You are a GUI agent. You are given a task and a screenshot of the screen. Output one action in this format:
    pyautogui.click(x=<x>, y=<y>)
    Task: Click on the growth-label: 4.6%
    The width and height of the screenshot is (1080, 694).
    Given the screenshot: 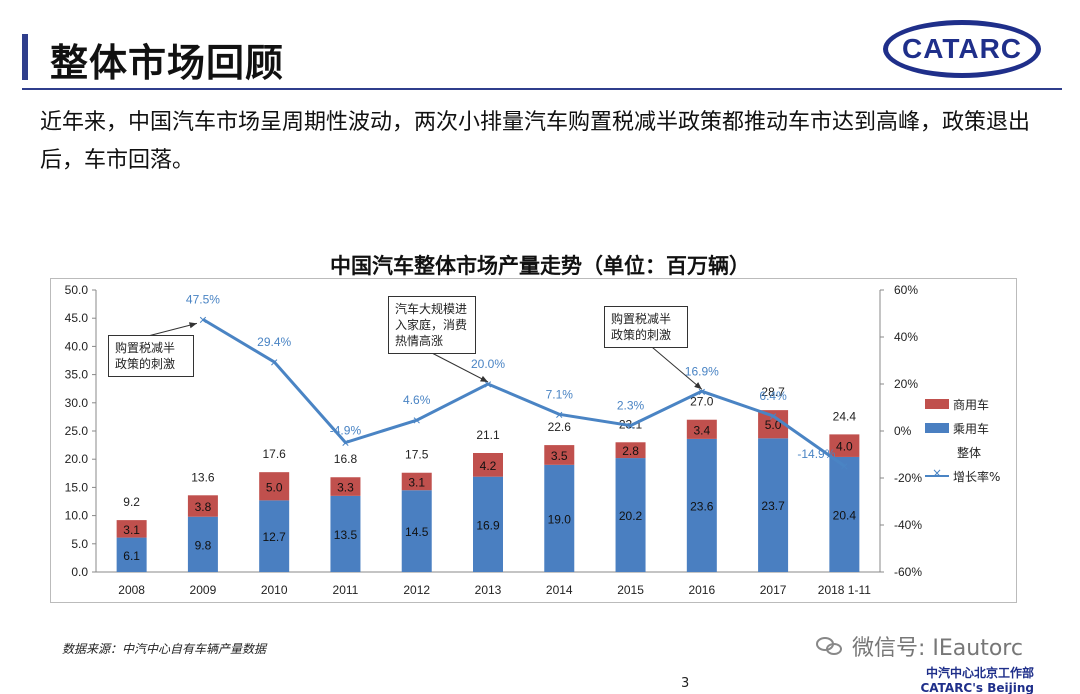 What is the action you would take?
    pyautogui.click(x=417, y=400)
    